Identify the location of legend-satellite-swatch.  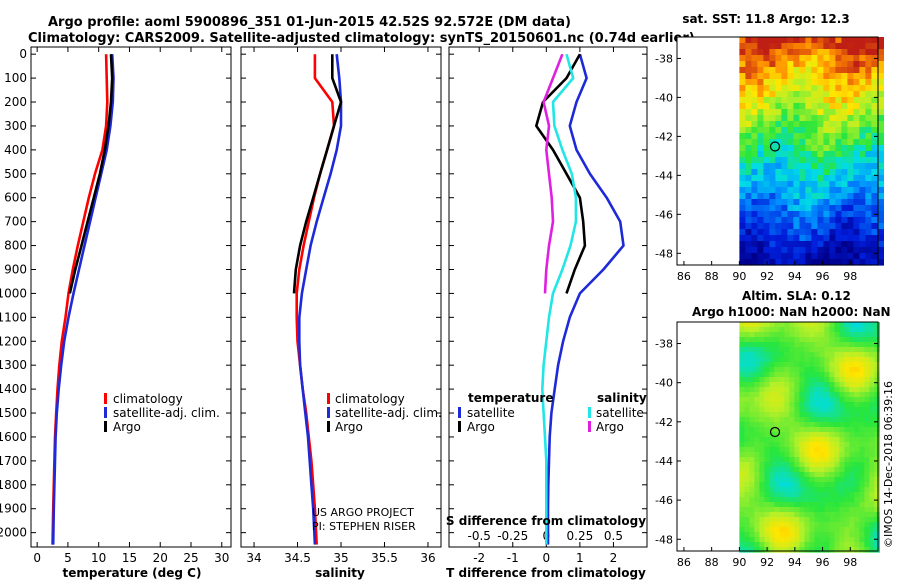
(105, 412).